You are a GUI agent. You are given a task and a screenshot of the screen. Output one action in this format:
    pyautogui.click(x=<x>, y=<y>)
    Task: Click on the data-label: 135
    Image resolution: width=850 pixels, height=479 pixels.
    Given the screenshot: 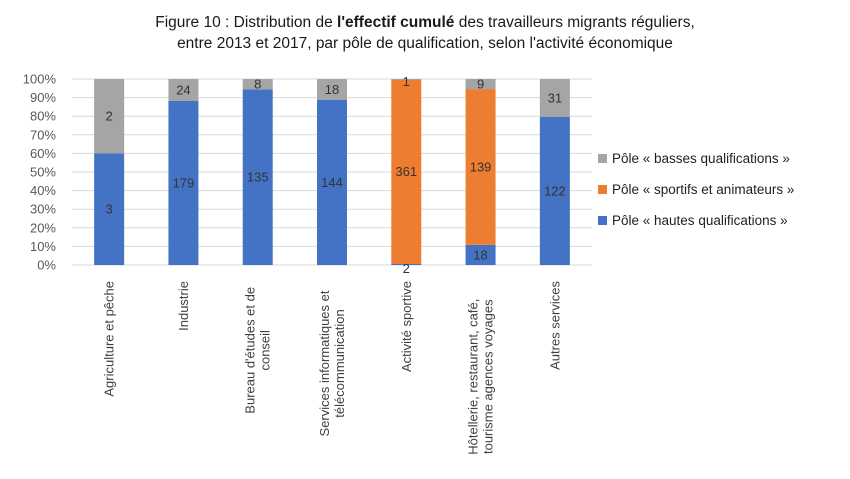 What is the action you would take?
    pyautogui.click(x=258, y=177)
    